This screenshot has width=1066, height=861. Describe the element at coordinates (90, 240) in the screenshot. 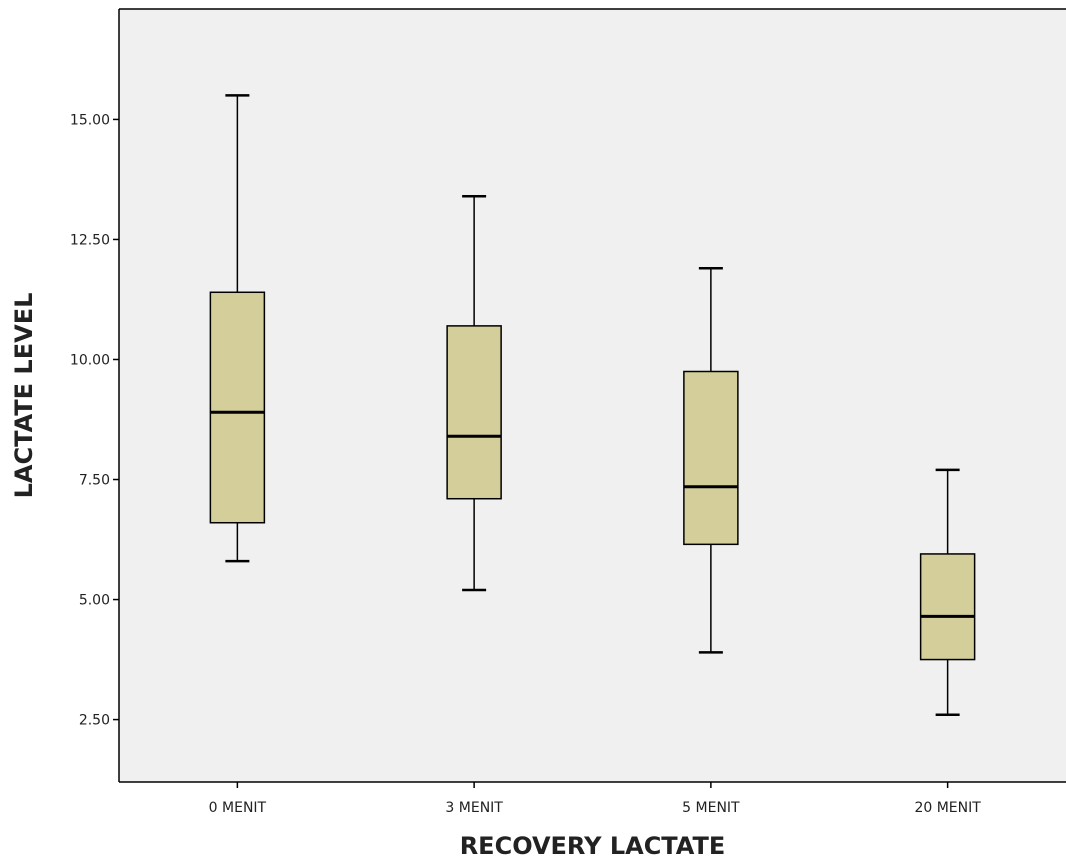

I see `y-tick-label: 12.50` at that location.